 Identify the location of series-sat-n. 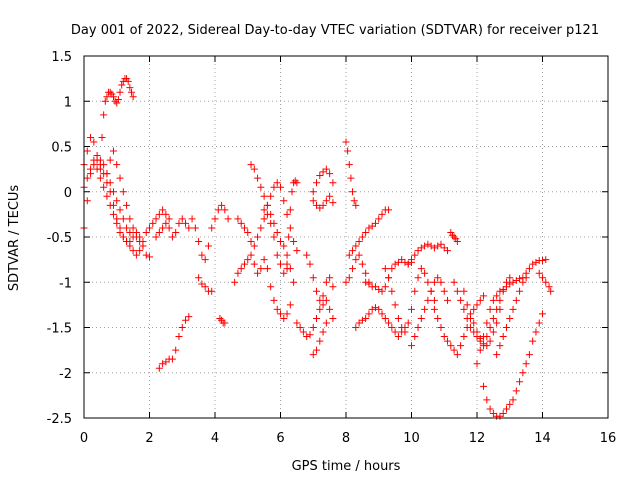
(280, 217).